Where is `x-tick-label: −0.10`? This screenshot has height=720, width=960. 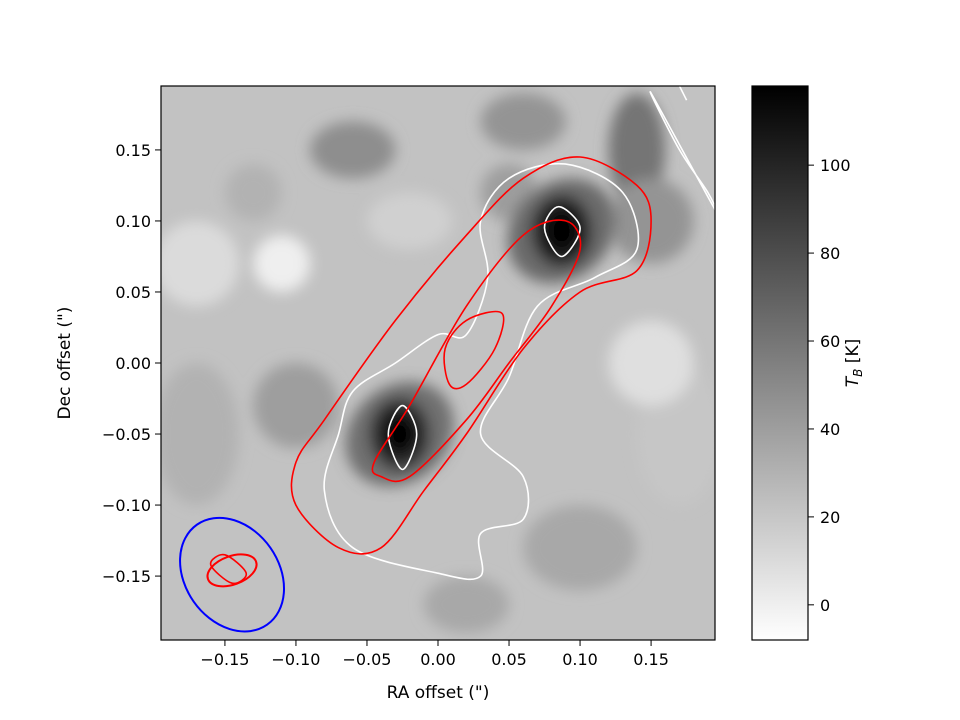 x-tick-label: −0.10 is located at coordinates (295, 659).